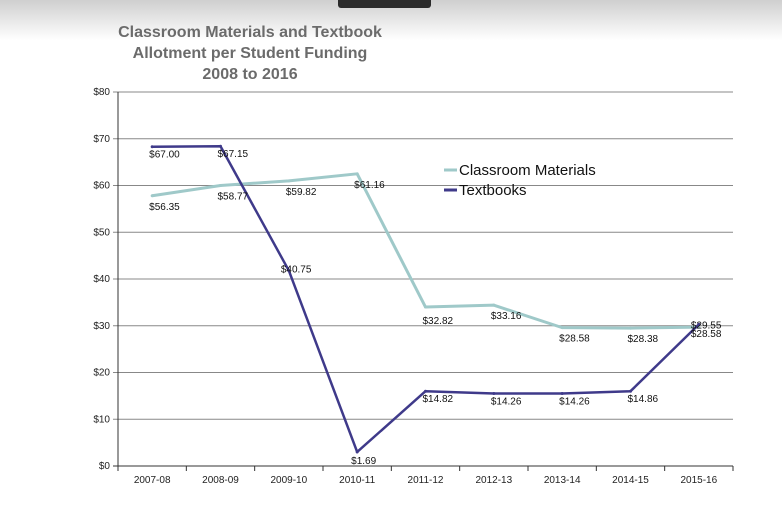  I want to click on data-label-classroom-materials: $58.77, so click(233, 197).